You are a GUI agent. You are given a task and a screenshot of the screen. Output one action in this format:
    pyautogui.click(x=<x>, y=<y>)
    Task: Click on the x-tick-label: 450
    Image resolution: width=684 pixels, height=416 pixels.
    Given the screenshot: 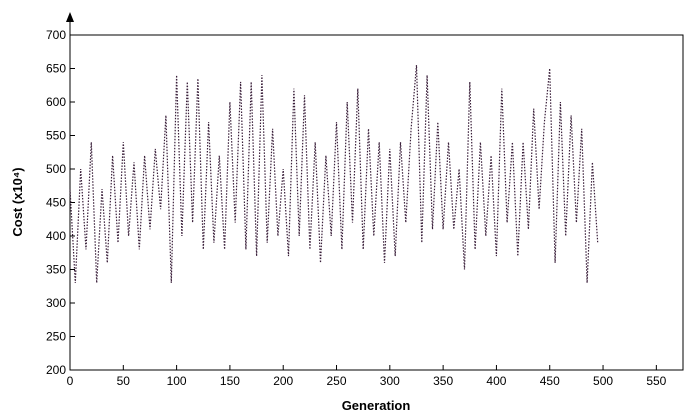 What is the action you would take?
    pyautogui.click(x=550, y=381)
    